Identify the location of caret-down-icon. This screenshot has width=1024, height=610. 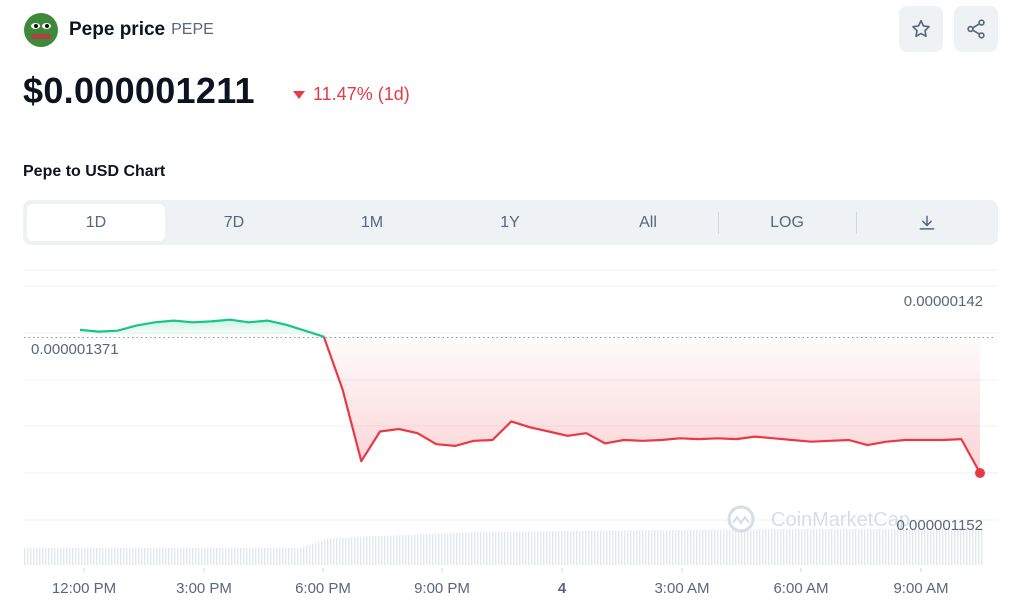
(299, 94).